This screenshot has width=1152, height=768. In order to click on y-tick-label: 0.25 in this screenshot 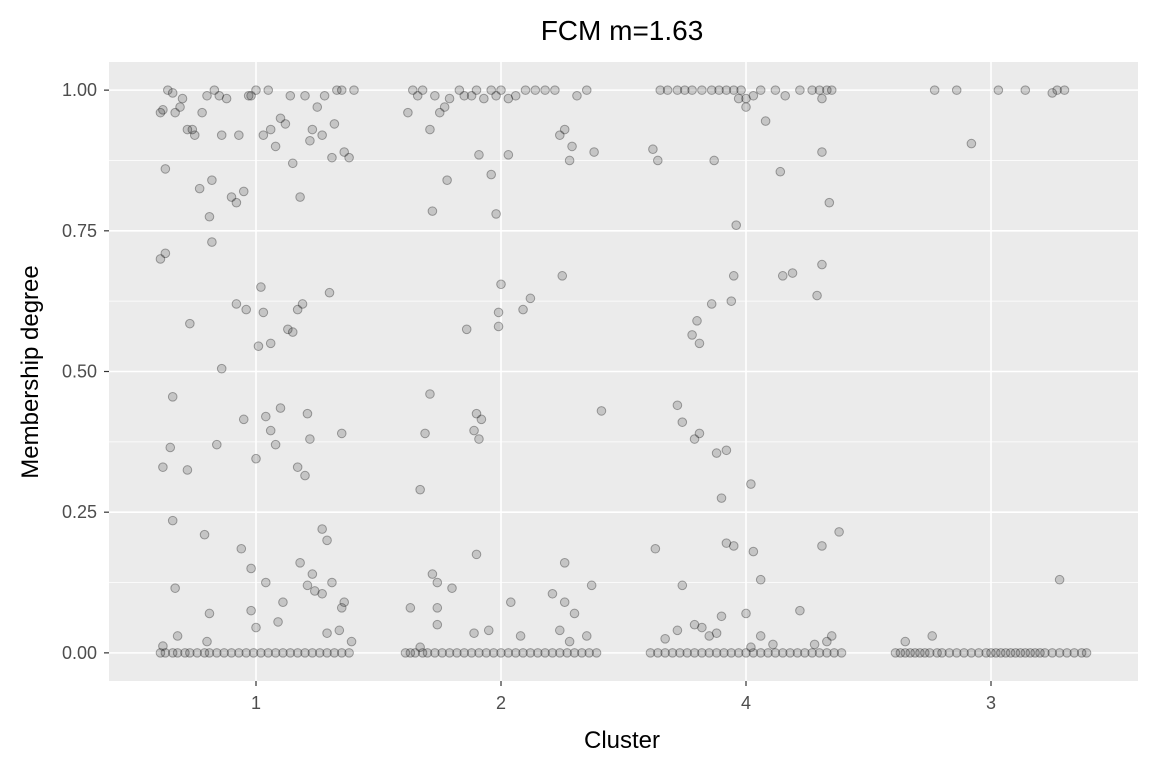, I will do `click(79, 512)`.